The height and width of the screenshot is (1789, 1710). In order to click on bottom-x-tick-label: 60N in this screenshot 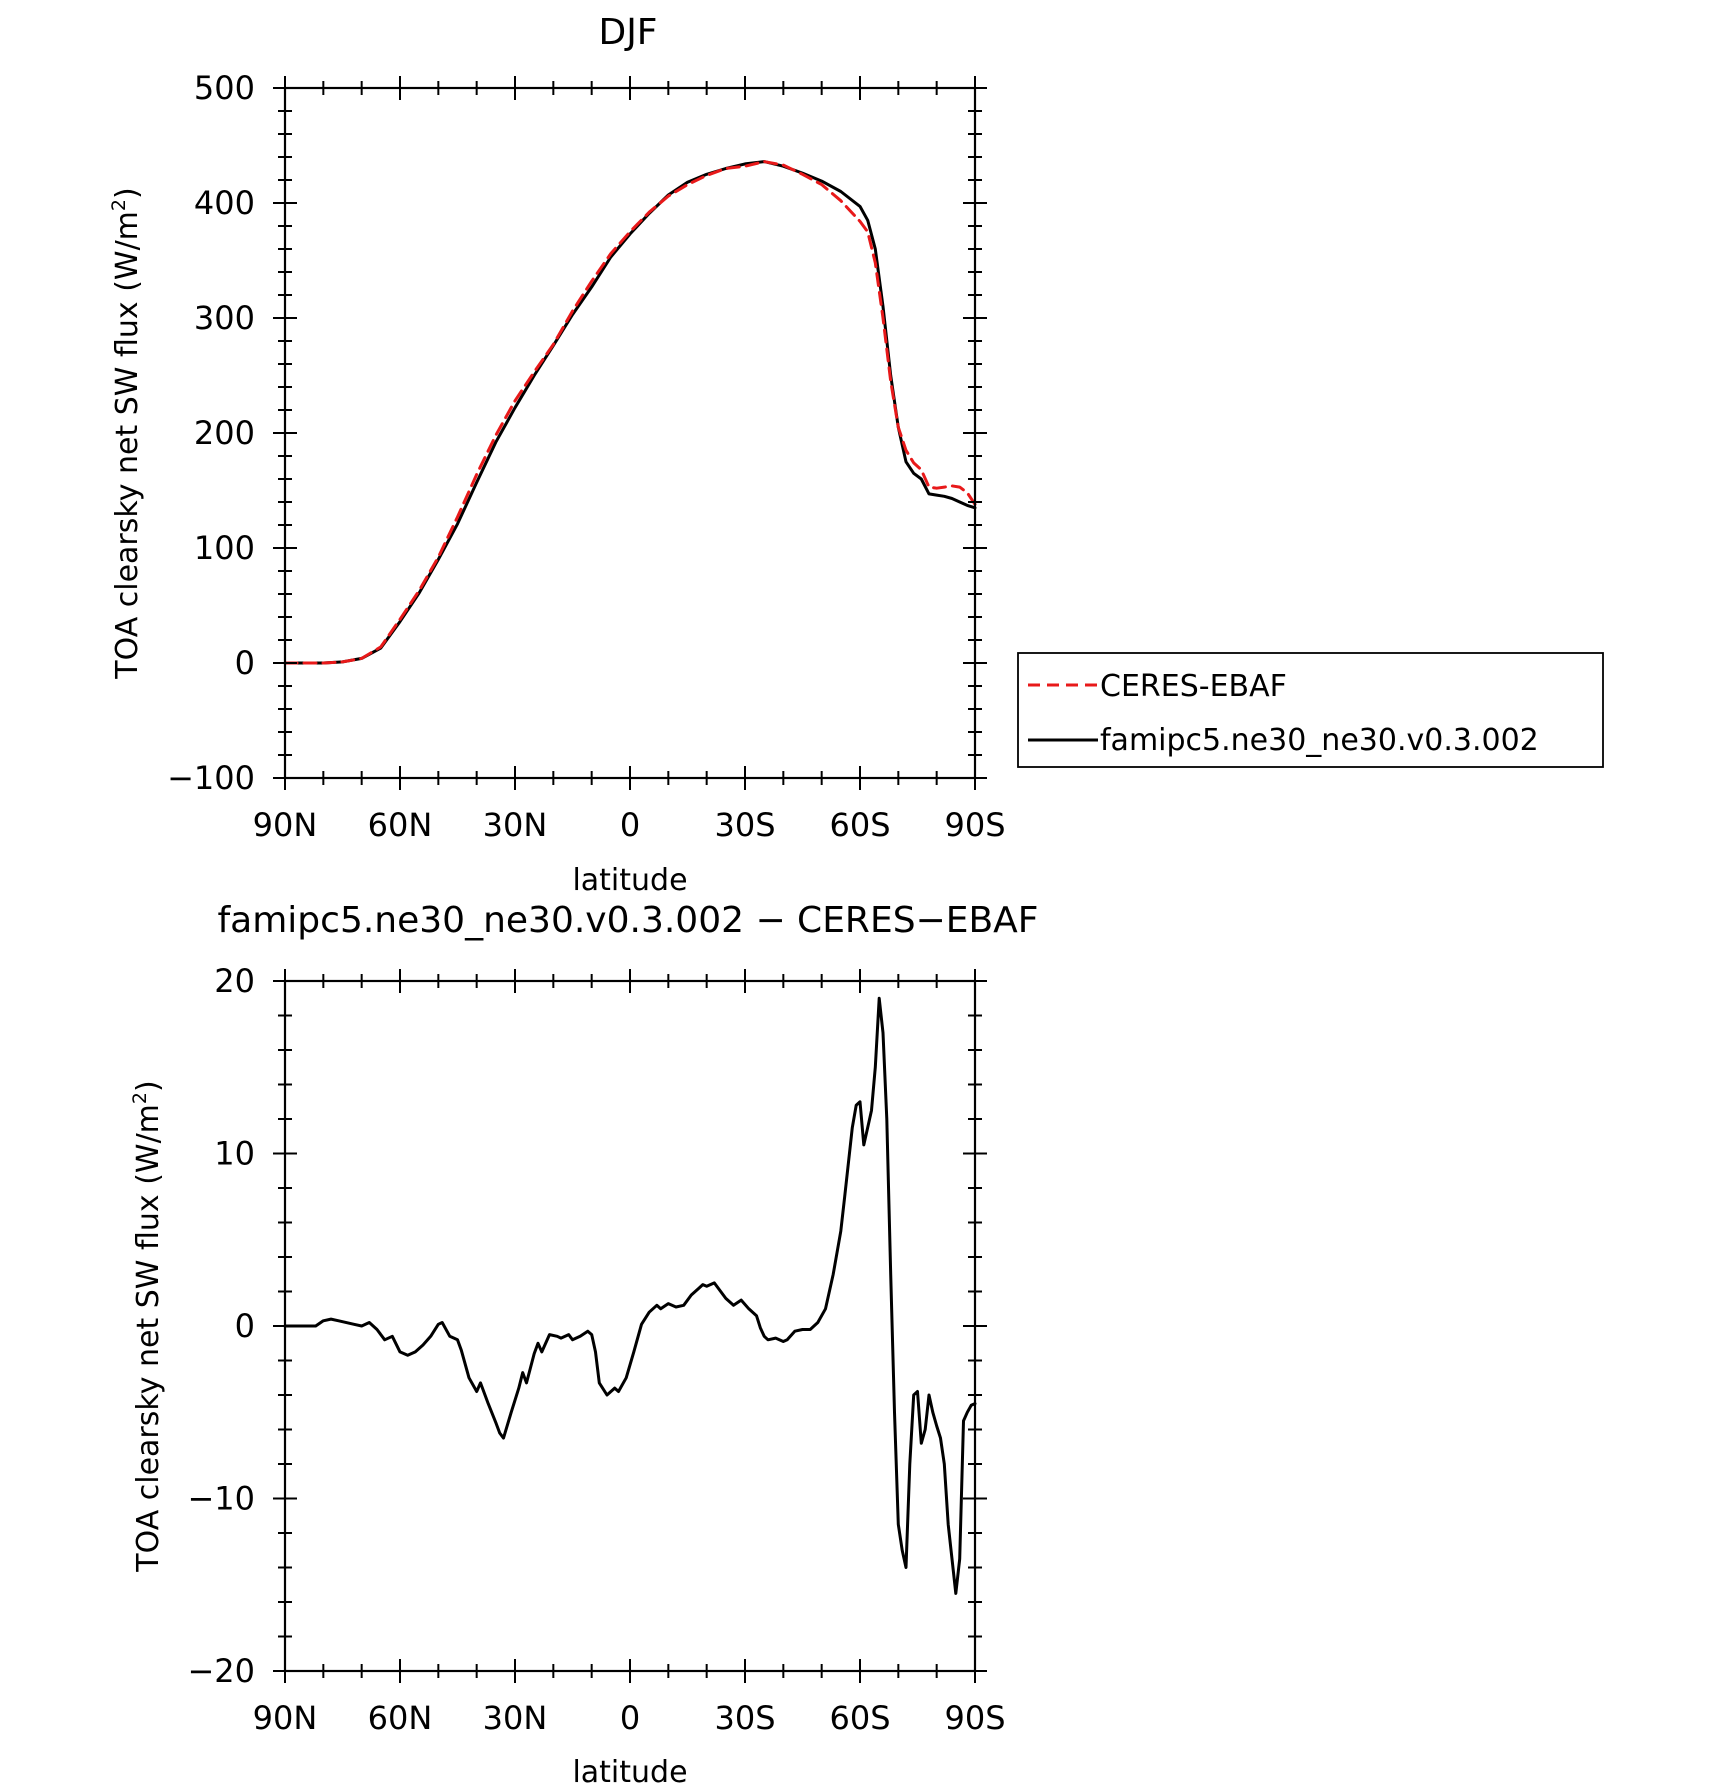, I will do `click(400, 1718)`.